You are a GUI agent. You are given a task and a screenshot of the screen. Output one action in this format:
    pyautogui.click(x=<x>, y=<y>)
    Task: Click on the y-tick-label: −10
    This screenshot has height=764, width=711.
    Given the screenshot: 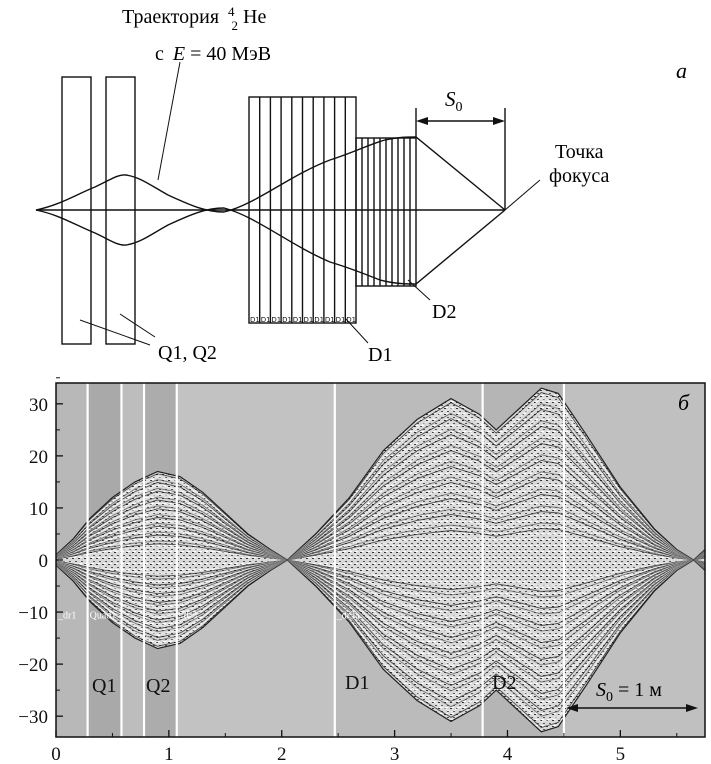 What is the action you would take?
    pyautogui.click(x=33, y=613)
    